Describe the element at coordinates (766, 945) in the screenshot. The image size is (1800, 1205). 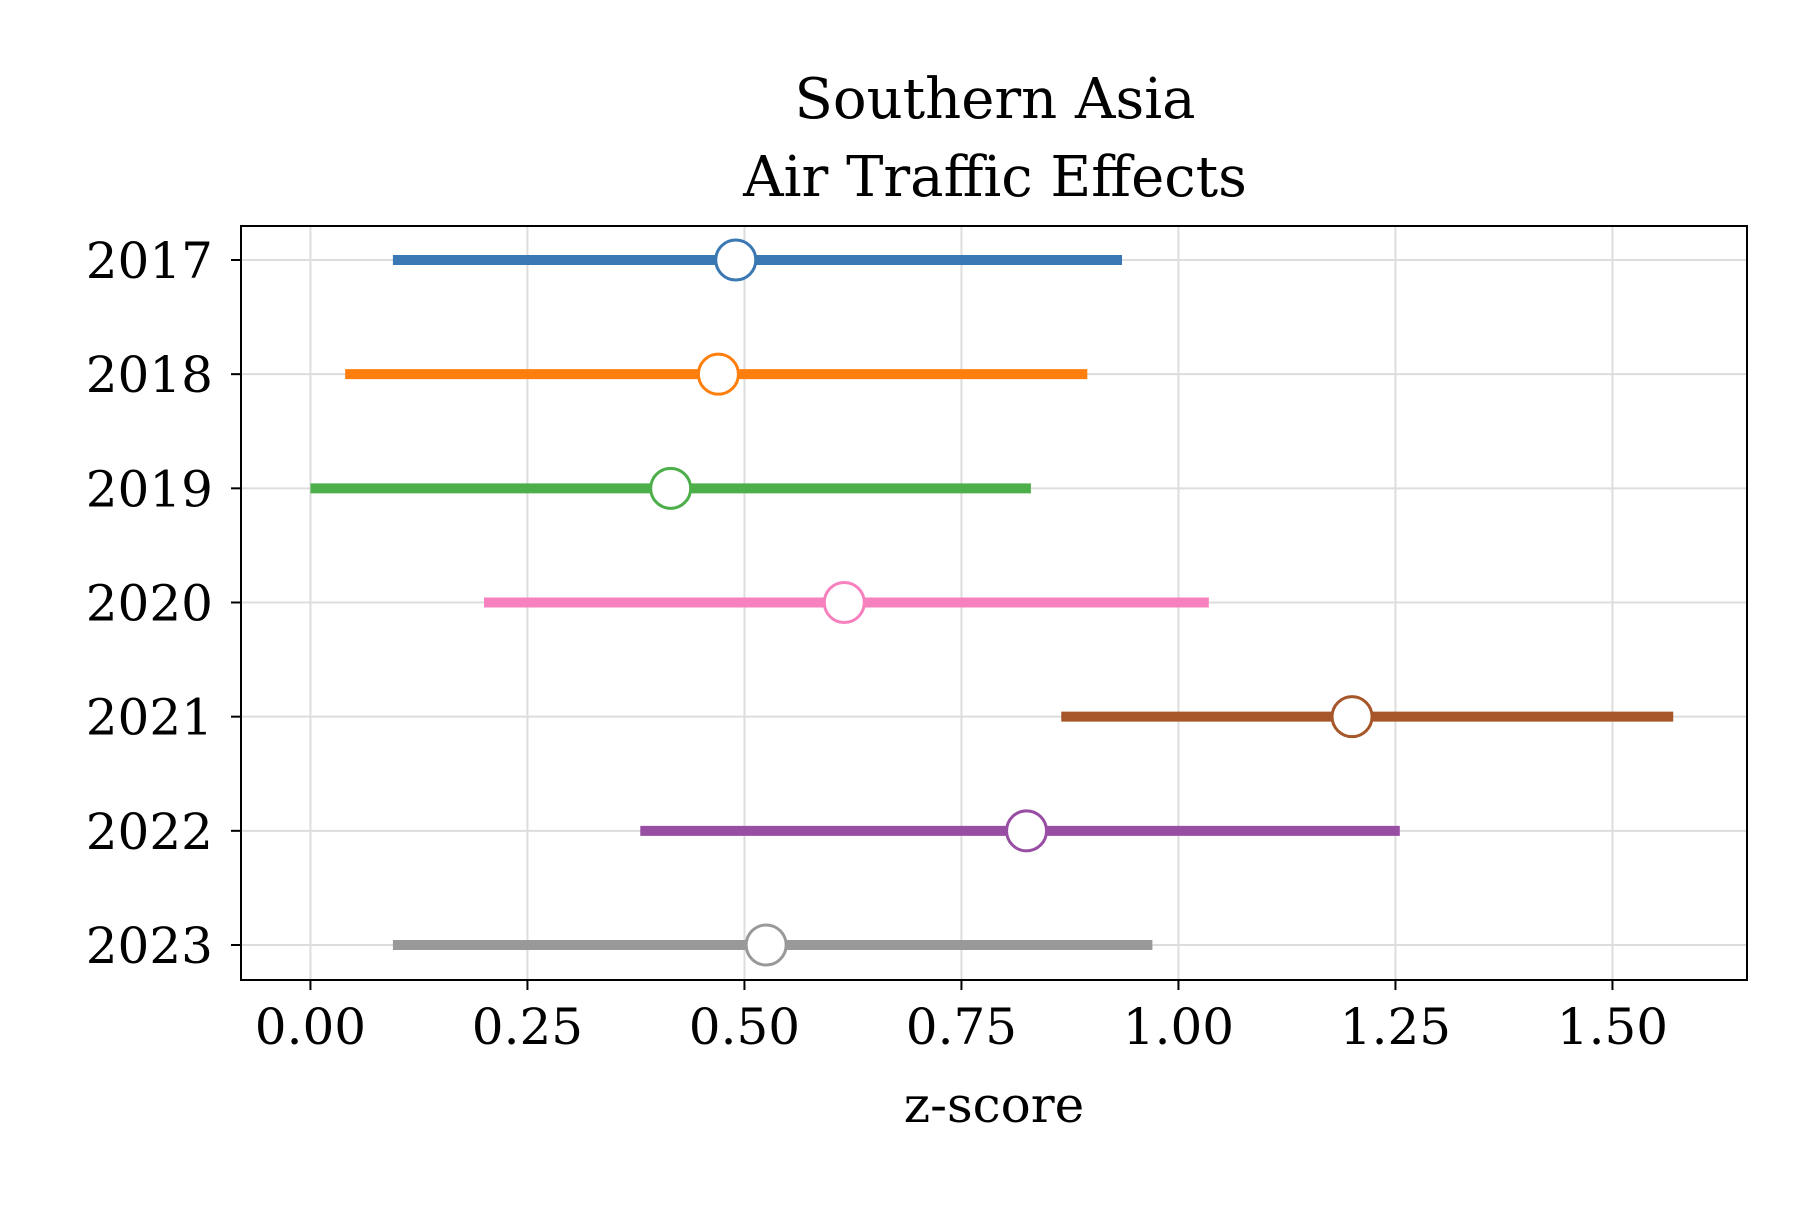
I see `estimate-marker-2023` at that location.